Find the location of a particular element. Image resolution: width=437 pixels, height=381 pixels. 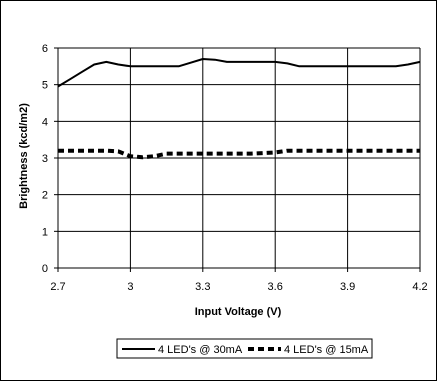

legend-label-15ma: 4 LED's @ 15mA is located at coordinates (326, 350).